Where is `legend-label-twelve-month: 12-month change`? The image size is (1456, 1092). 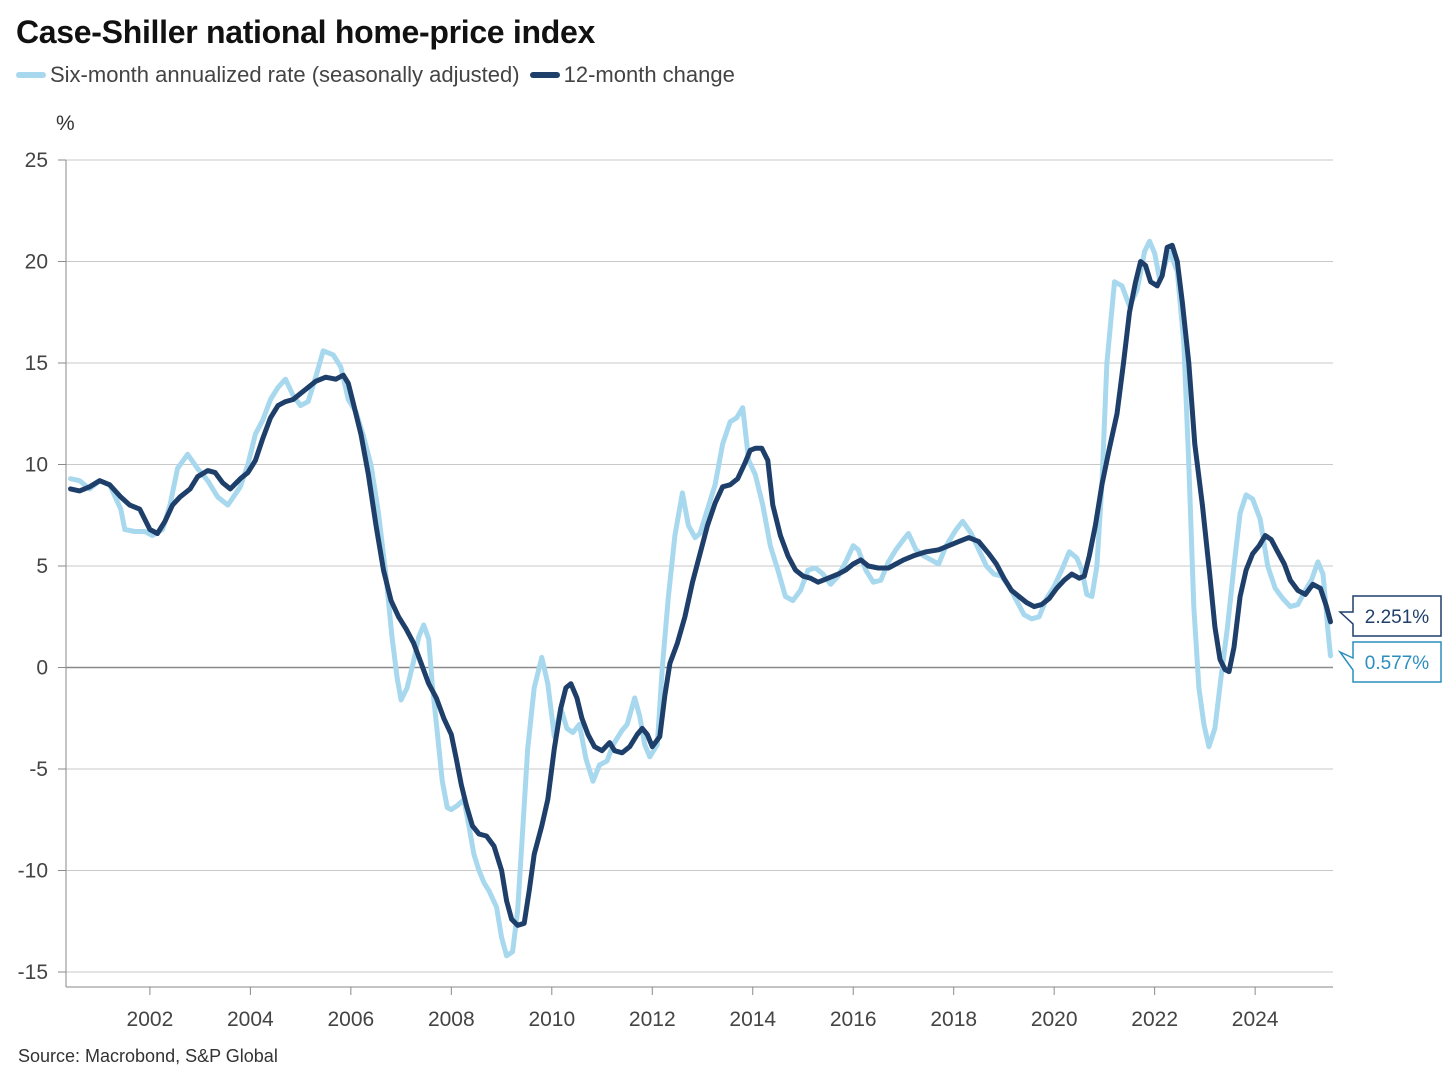 legend-label-twelve-month: 12-month change is located at coordinates (649, 74).